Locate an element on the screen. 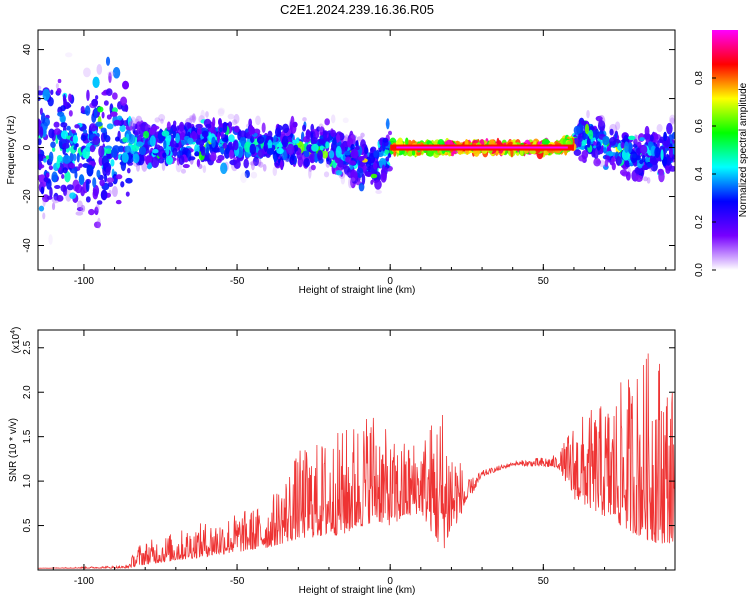 The image size is (750, 605). colorbar-ticks: 0.0 0.2 0.4 0.6 0.8 is located at coordinates (705, 174).